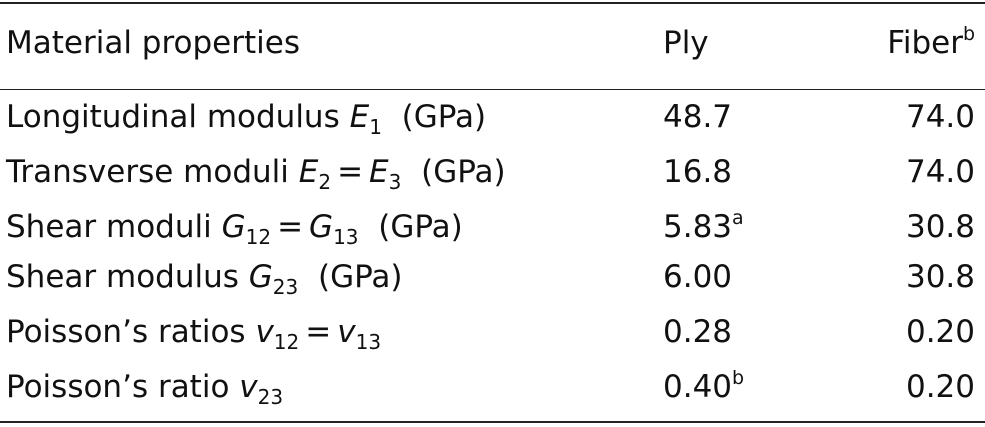 The image size is (985, 427). What do you see at coordinates (321, 227) in the screenshot?
I see `symbol-2: G` at bounding box center [321, 227].